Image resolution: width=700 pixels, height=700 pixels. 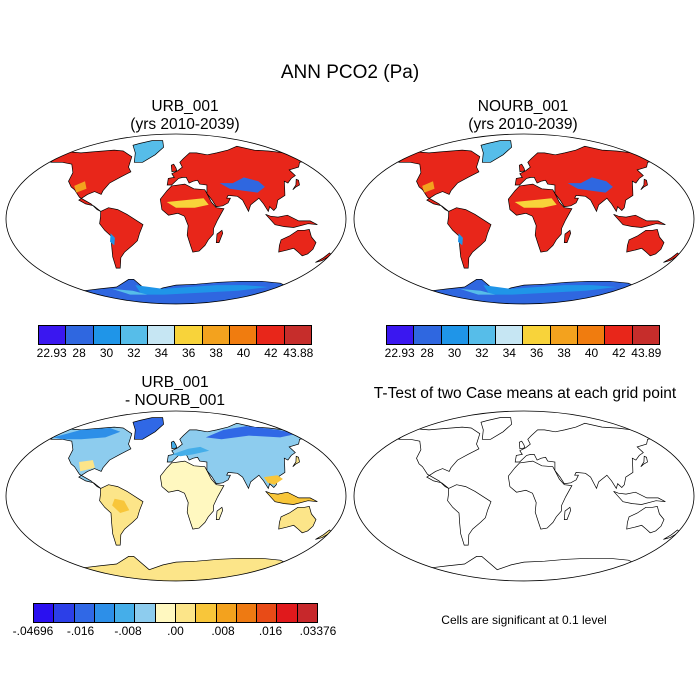 I want to click on map-diff, so click(x=176, y=496).